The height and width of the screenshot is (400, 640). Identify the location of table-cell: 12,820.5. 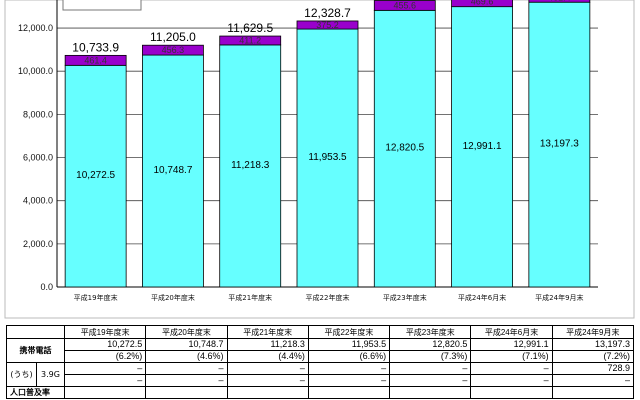
(430, 344).